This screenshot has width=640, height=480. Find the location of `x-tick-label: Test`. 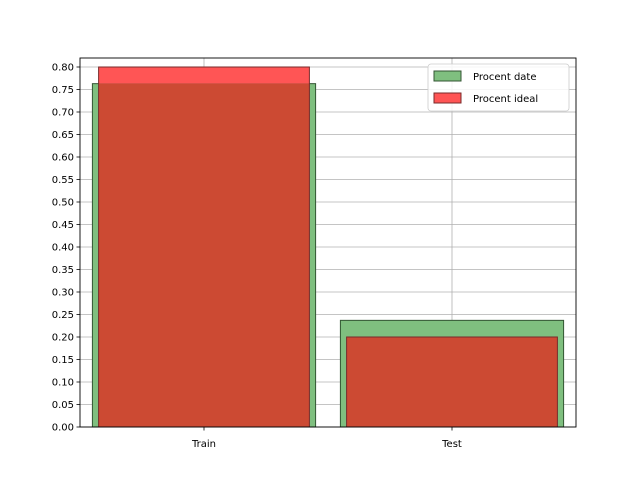

x-tick-label: Test is located at coordinates (451, 444).